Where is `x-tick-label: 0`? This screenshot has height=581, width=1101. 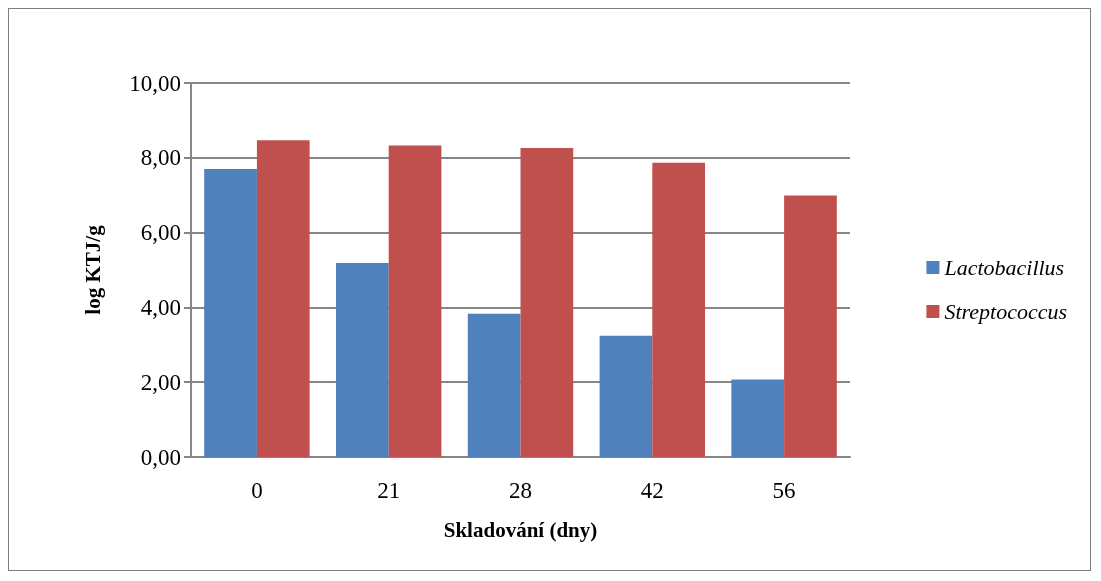
x-tick-label: 0 is located at coordinates (257, 490).